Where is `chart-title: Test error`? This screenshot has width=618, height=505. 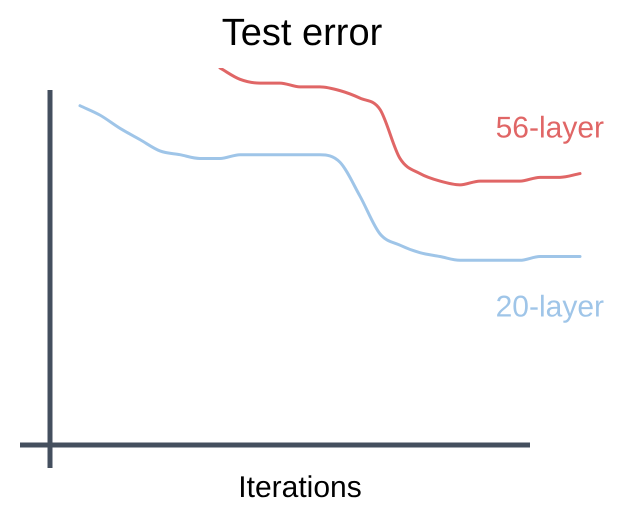 chart-title: Test error is located at coordinates (302, 33).